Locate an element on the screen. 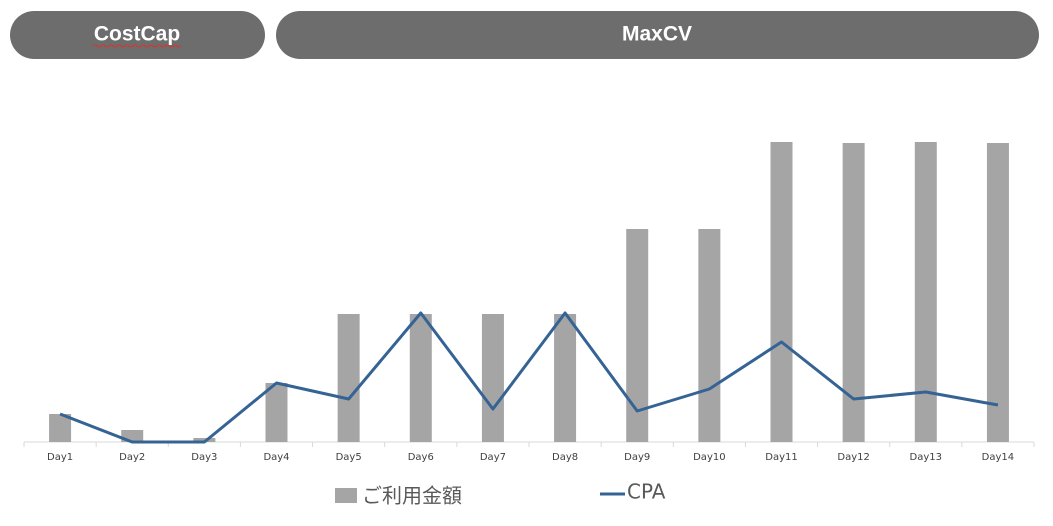 This screenshot has width=1053, height=526. spellcheck-underline is located at coordinates (137, 46).